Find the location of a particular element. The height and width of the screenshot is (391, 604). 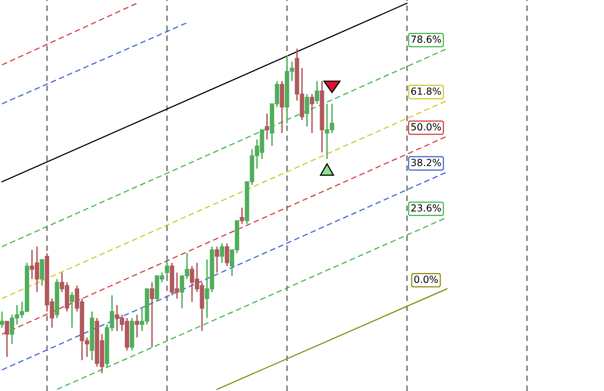

series-label: 0.0% is located at coordinates (426, 280).